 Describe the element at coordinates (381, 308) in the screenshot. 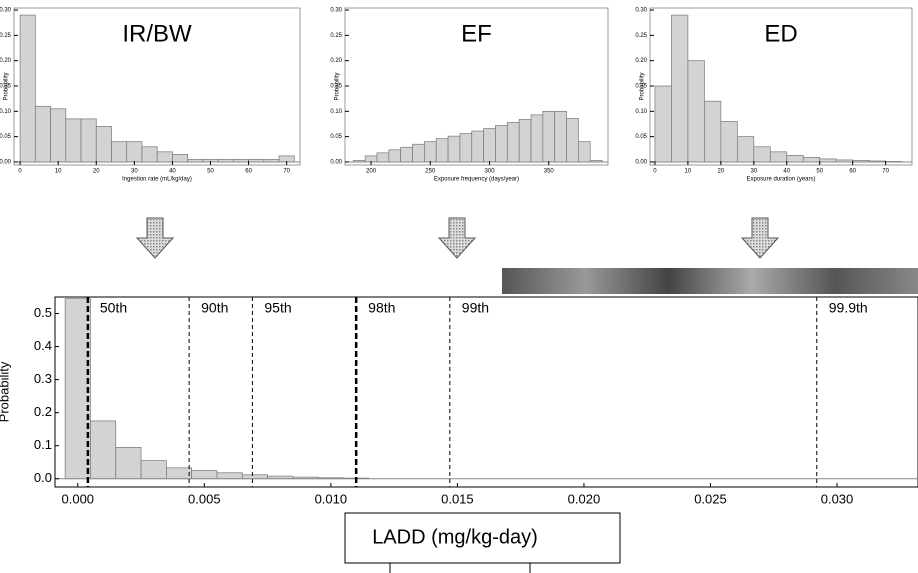

I see `percentile-label: 98th` at that location.